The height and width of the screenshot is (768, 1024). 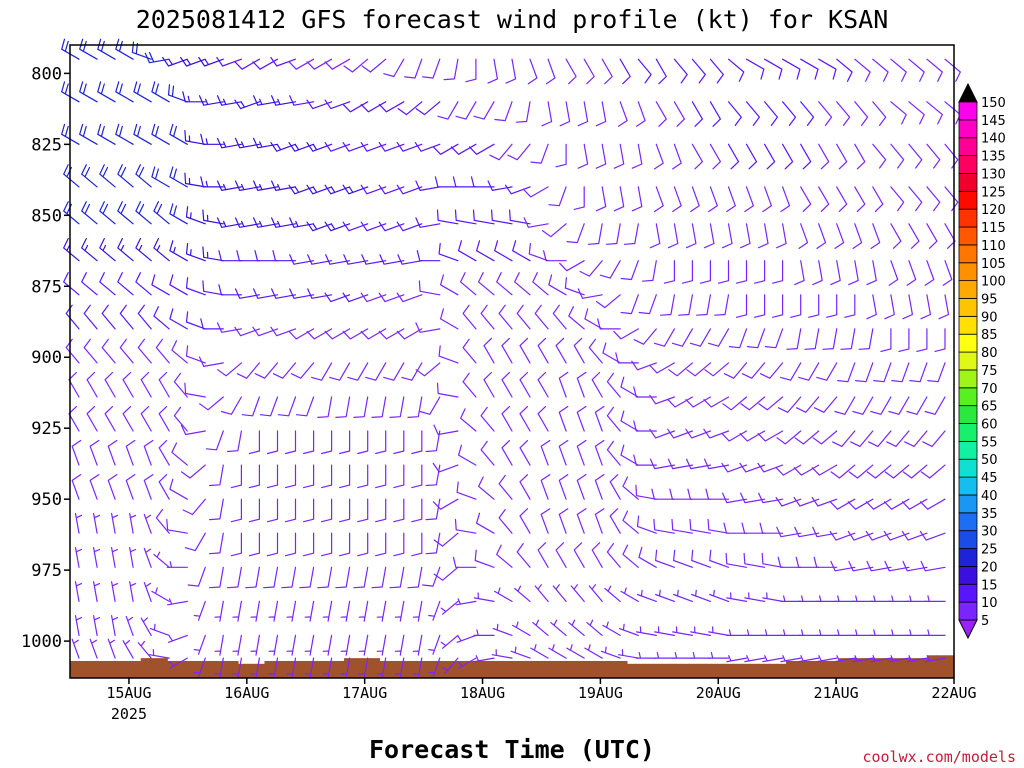 What do you see at coordinates (512, 666) in the screenshot?
I see `terrain-layer` at bounding box center [512, 666].